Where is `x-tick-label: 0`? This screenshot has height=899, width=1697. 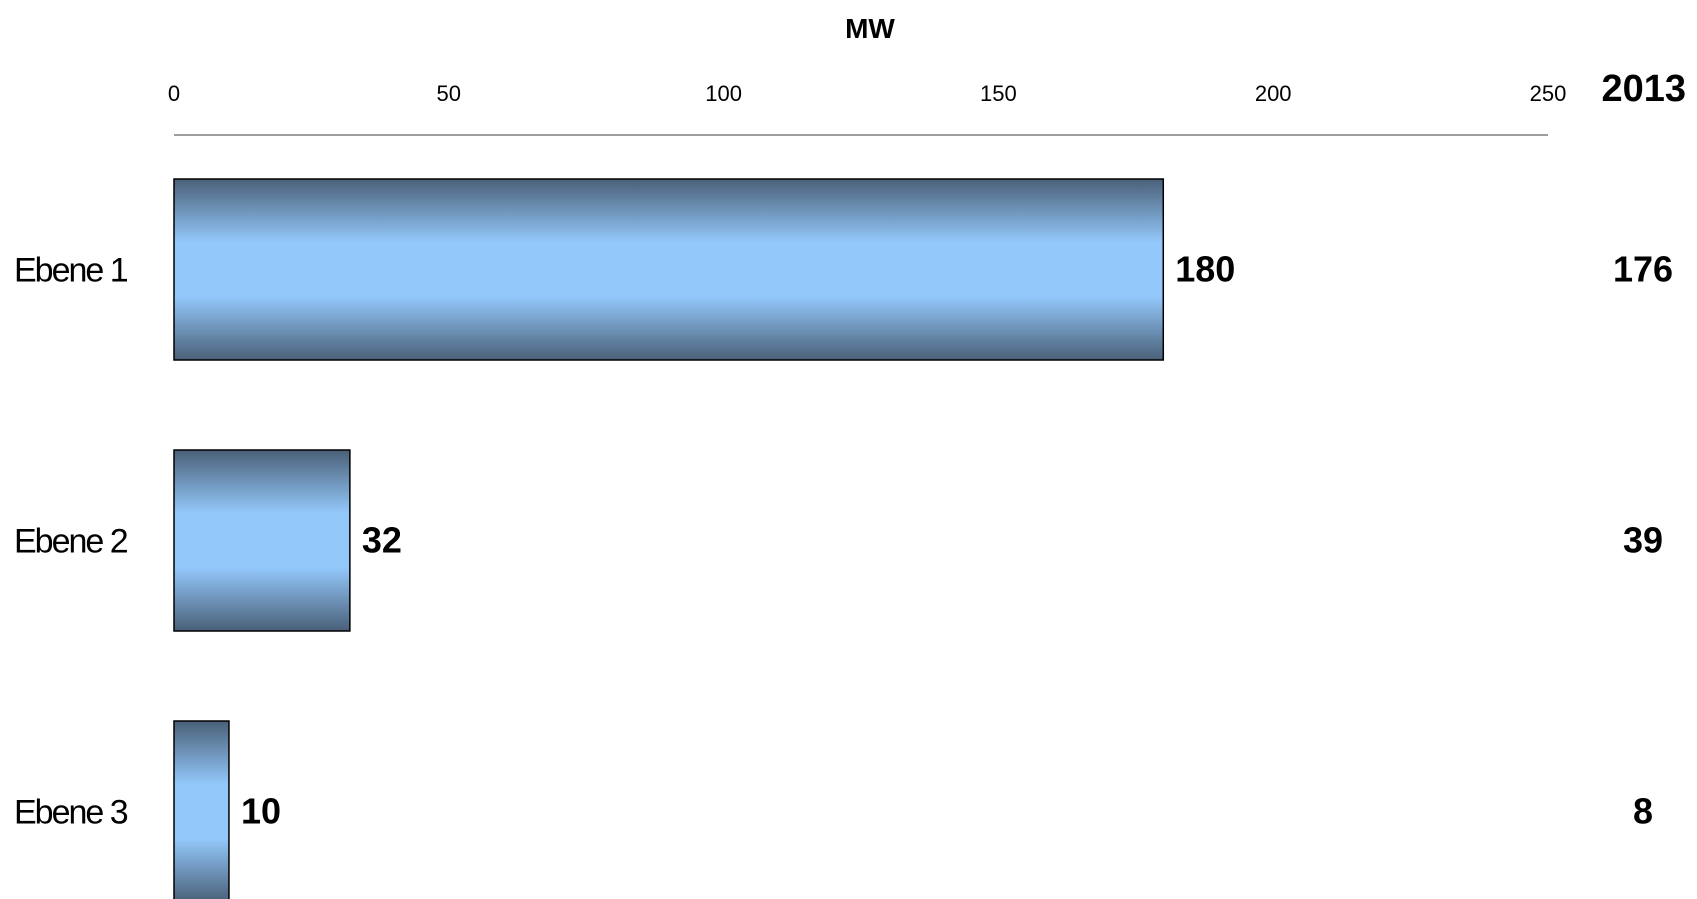 x-tick-label: 0 is located at coordinates (174, 93).